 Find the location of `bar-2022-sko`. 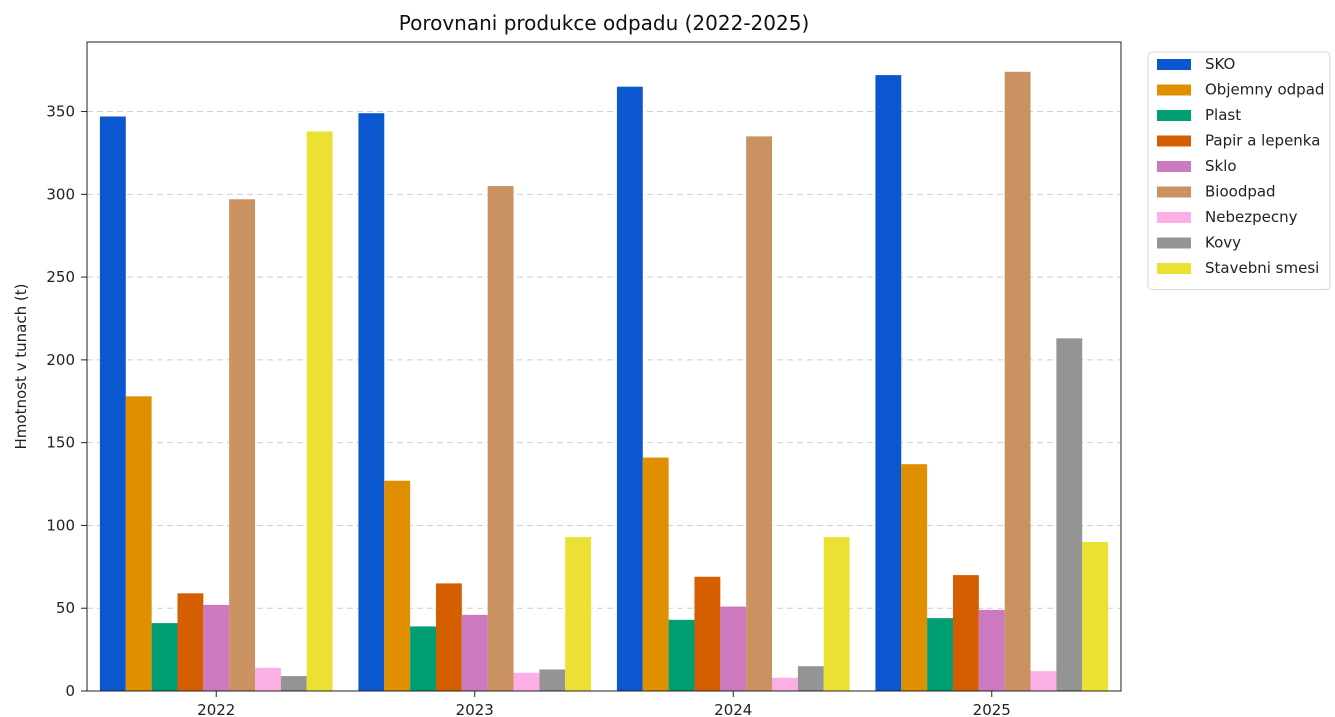

bar-2022-sko is located at coordinates (112, 403).